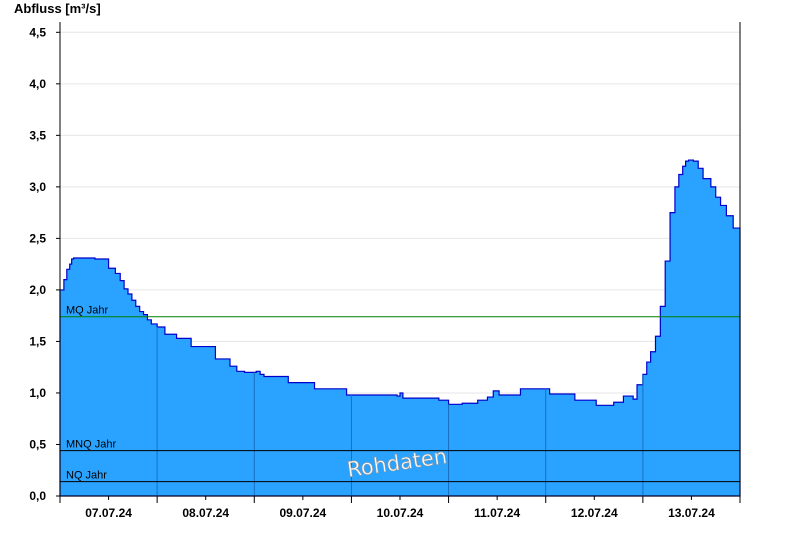 This screenshot has height=550, width=800. What do you see at coordinates (37, 84) in the screenshot?
I see `y-tick-label: 4,0` at bounding box center [37, 84].